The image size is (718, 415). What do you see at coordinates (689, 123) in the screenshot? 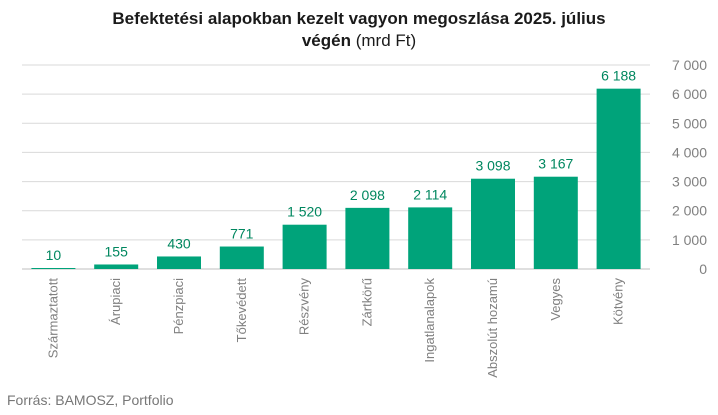
I see `y-tick-label: 5 000` at bounding box center [689, 123].